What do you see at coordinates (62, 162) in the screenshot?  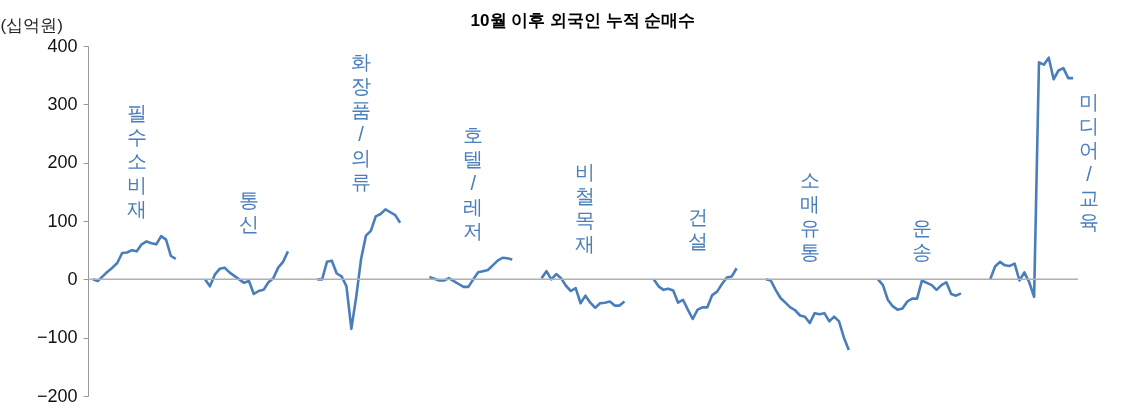 I see `y-tick-label: 200` at bounding box center [62, 162].